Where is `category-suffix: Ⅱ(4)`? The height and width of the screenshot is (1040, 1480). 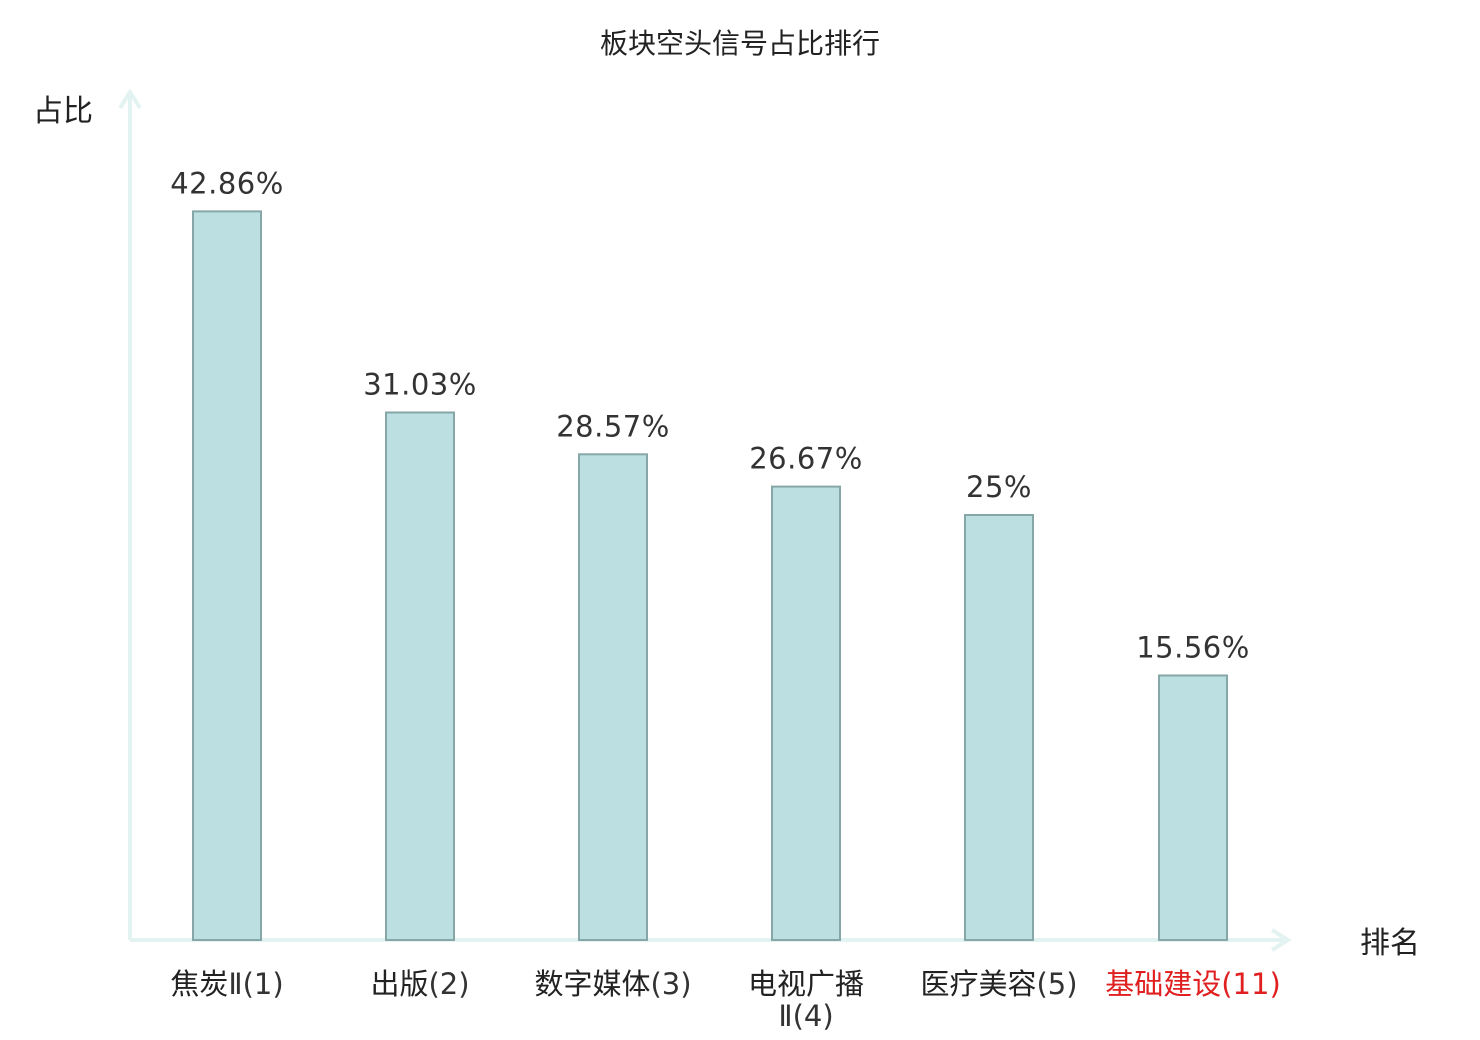
category-suffix: Ⅱ(4) is located at coordinates (805, 1016).